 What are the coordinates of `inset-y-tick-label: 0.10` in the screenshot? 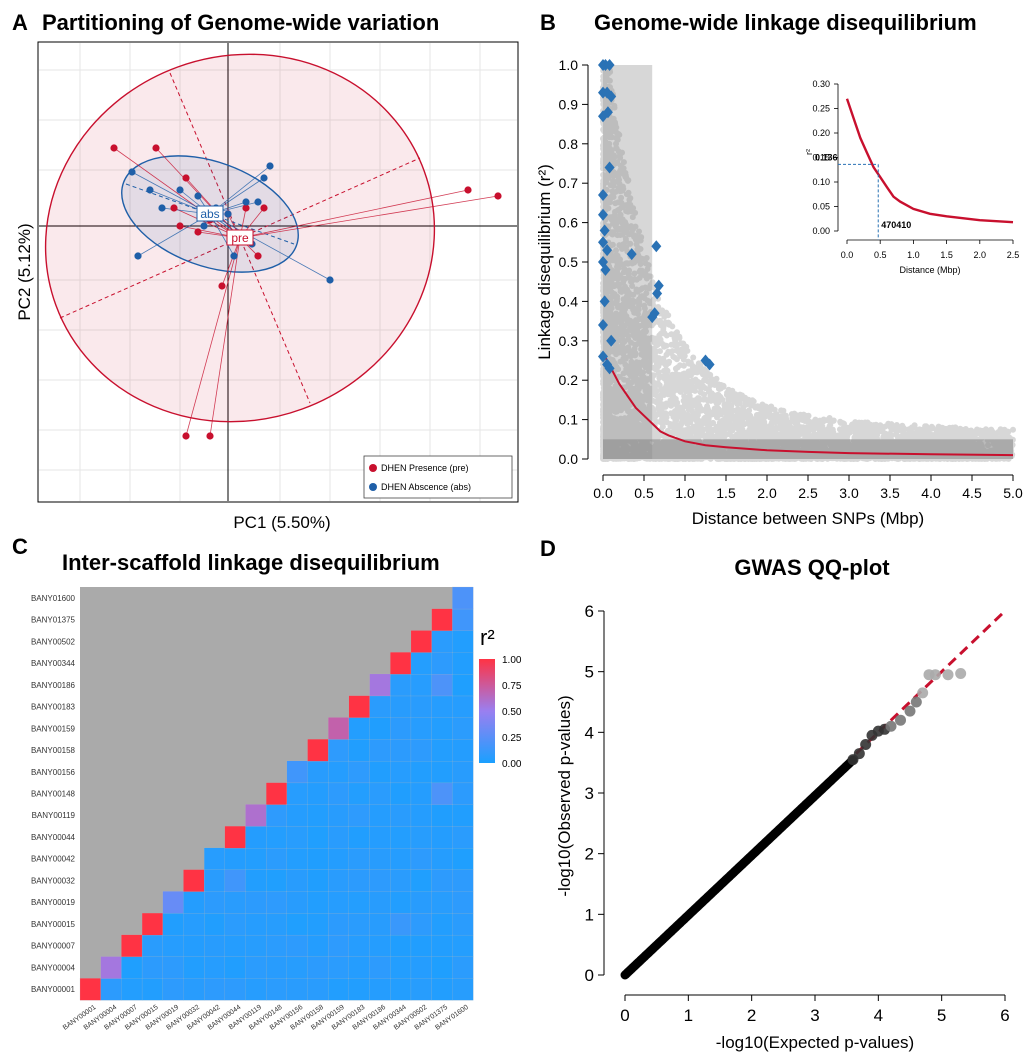 It's located at (821, 182).